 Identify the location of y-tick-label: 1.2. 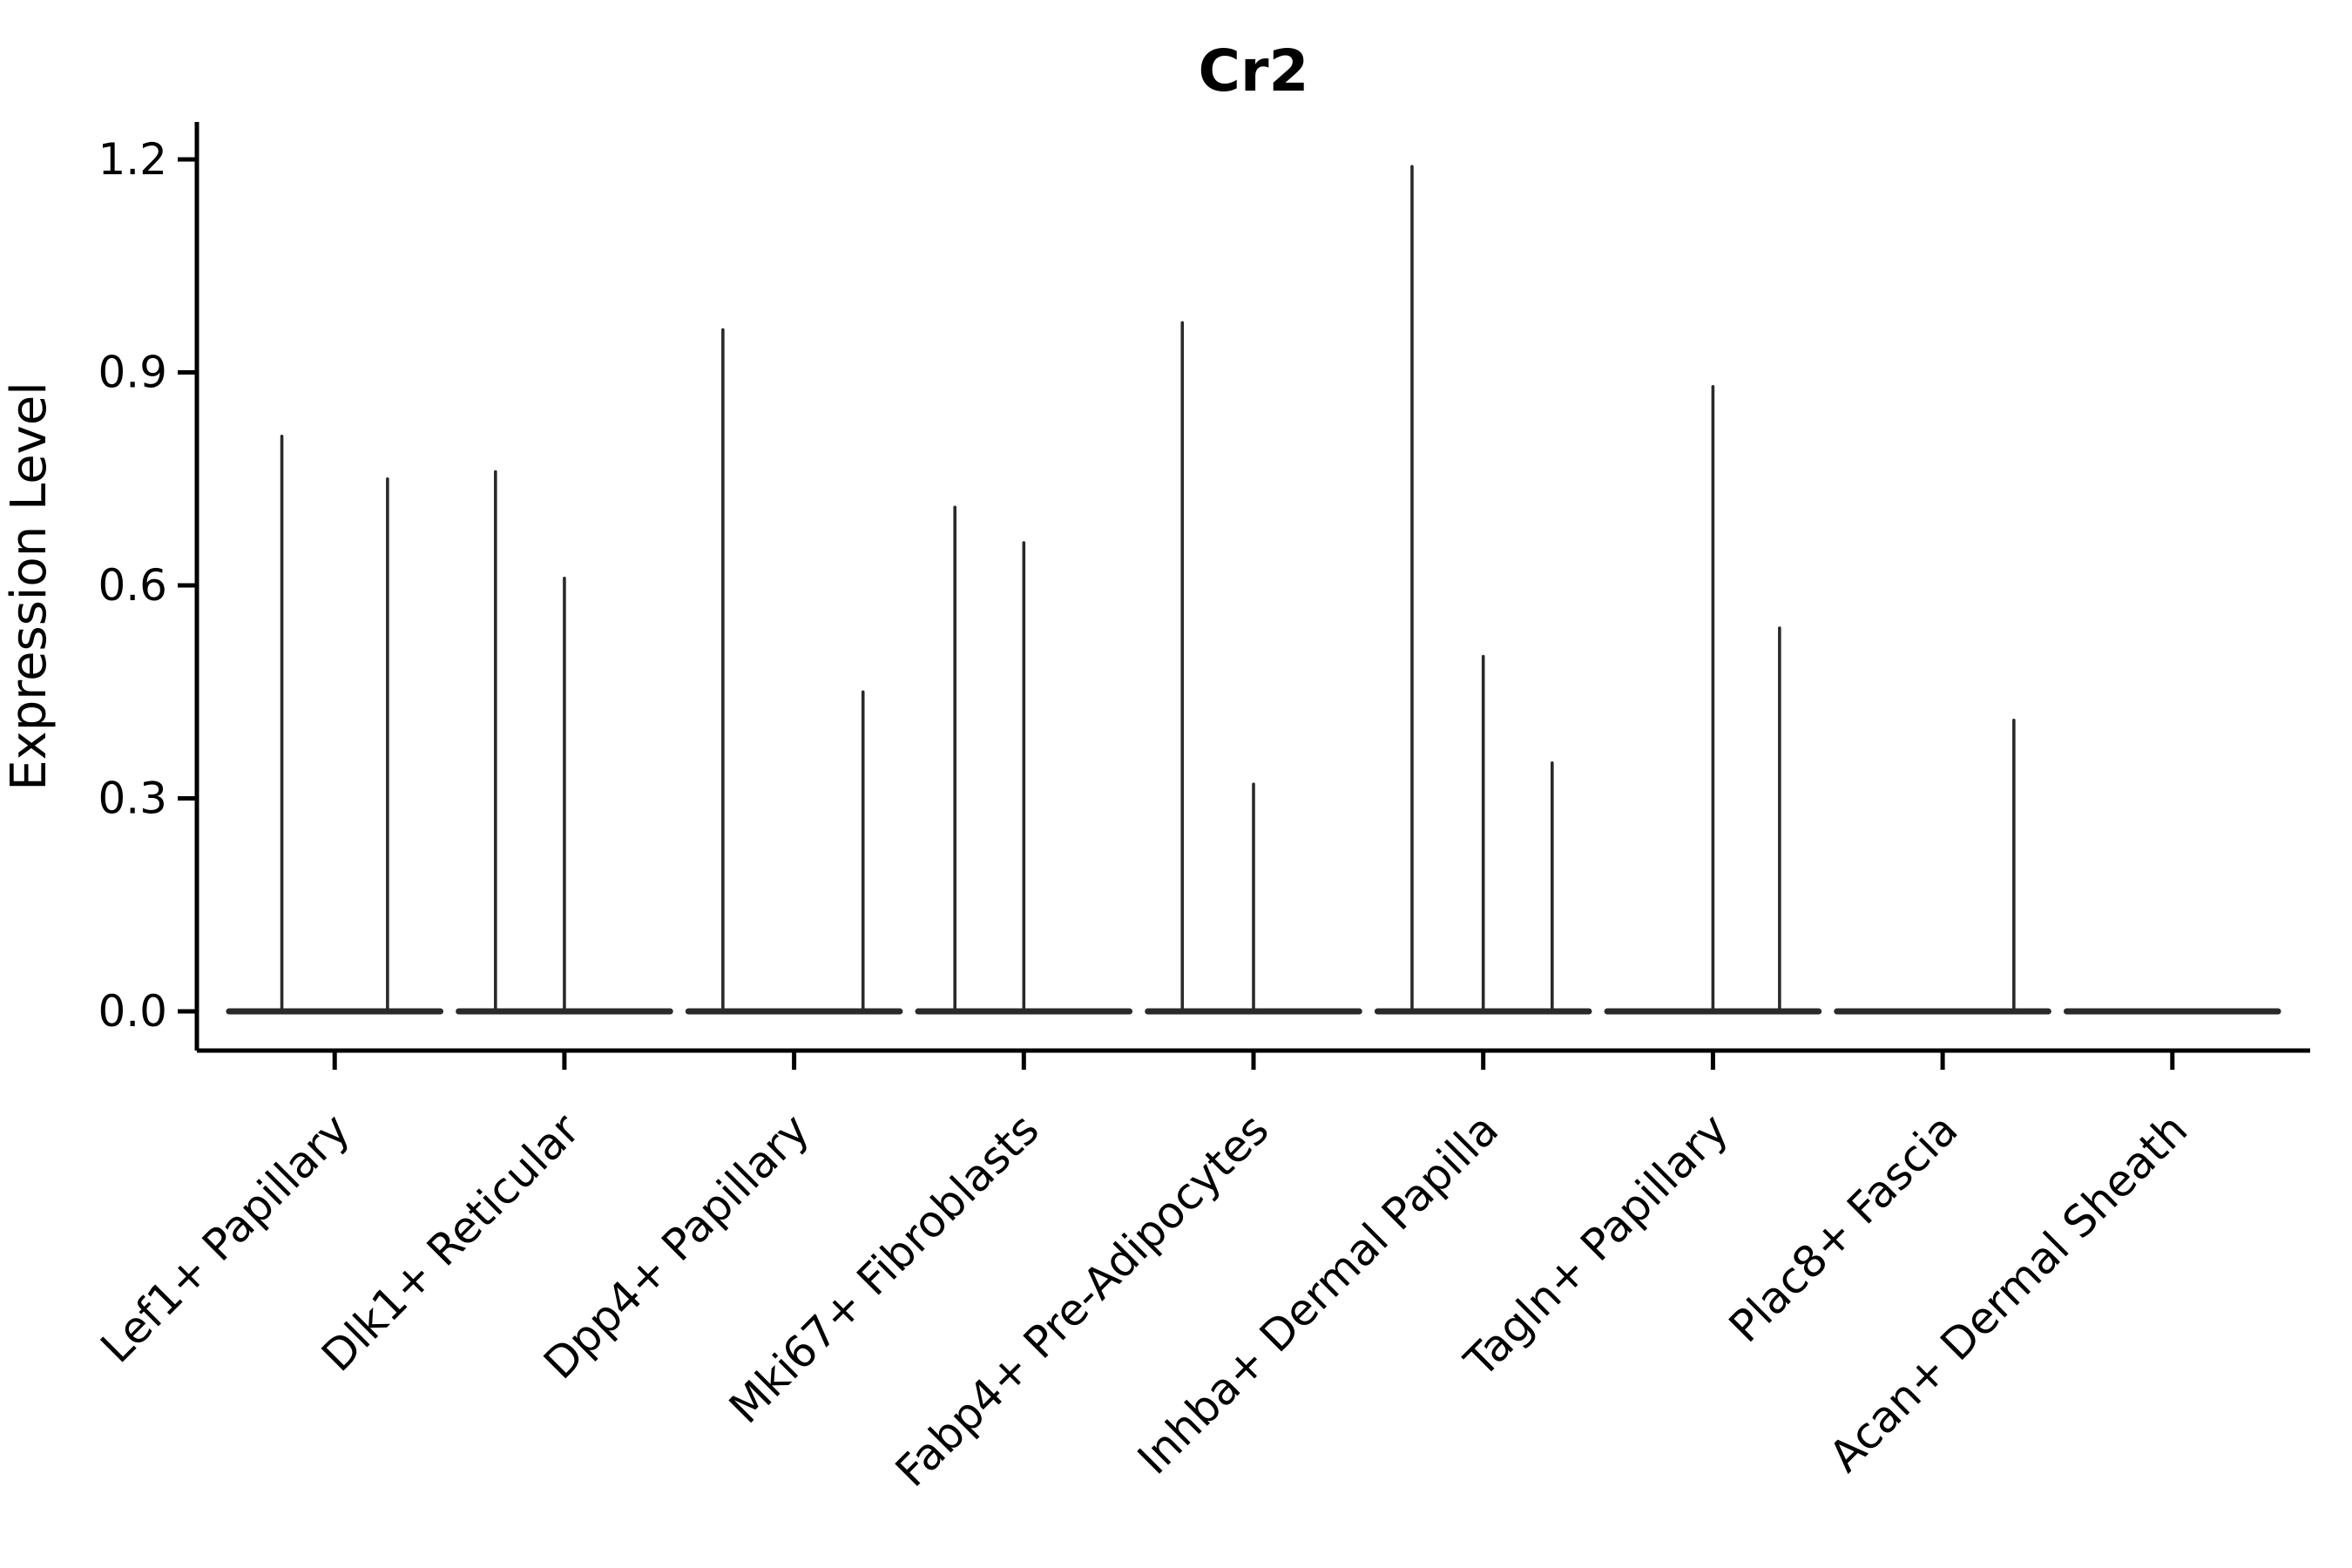
(132, 159).